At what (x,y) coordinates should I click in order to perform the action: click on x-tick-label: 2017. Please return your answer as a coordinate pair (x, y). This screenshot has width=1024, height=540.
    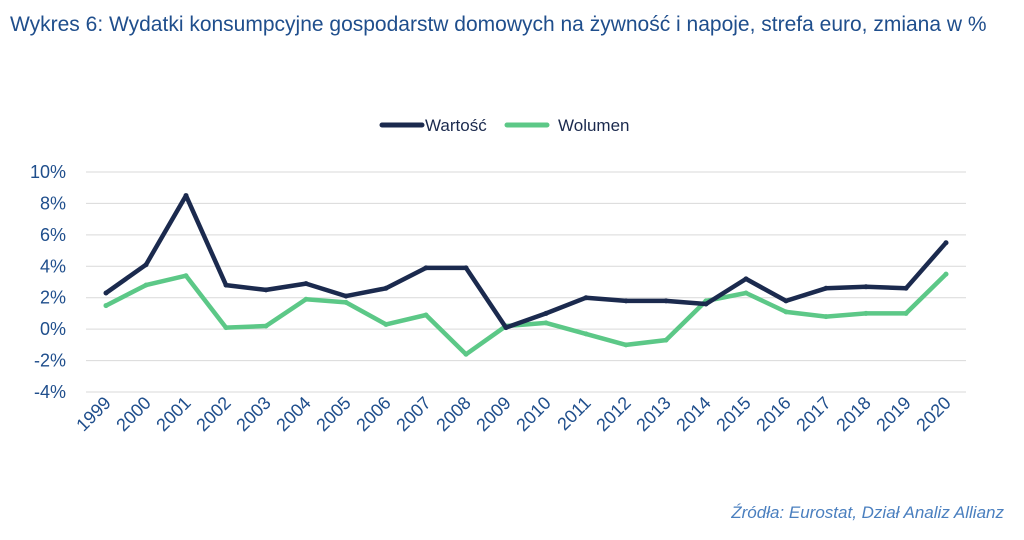
    Looking at the image, I should click on (813, 414).